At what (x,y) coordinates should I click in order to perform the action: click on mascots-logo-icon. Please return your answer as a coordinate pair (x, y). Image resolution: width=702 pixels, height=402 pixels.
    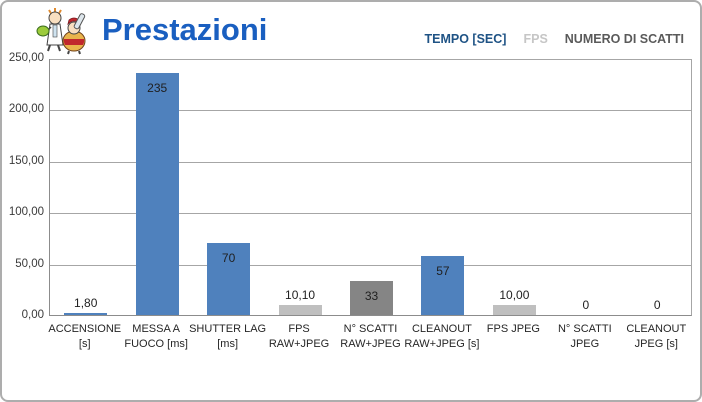
    Looking at the image, I should click on (61, 31).